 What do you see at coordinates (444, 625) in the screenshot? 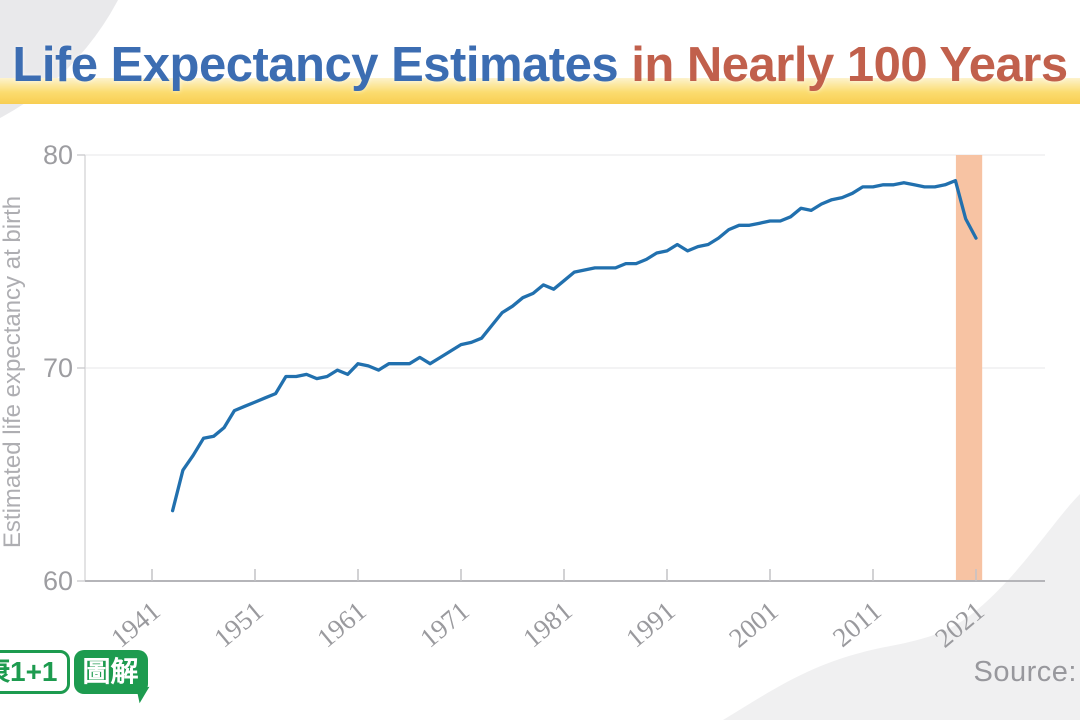
I see `x-tick-label: 1971` at bounding box center [444, 625].